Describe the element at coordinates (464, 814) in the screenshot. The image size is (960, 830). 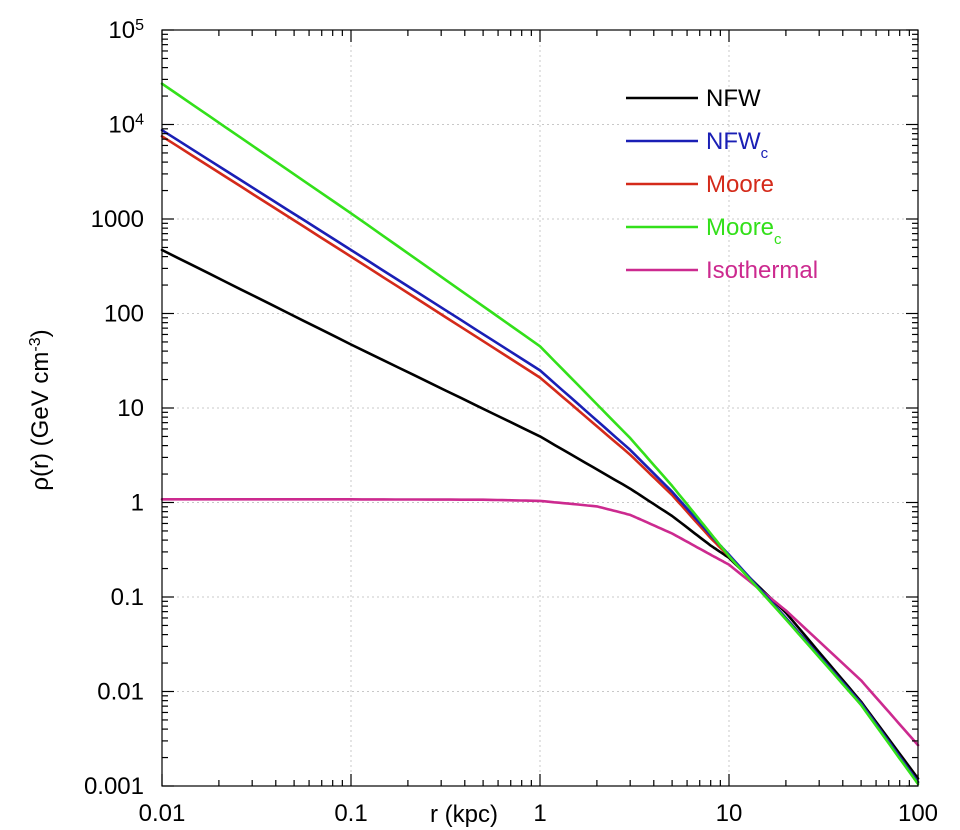
I see `x-axis-title: r (kpc)` at that location.